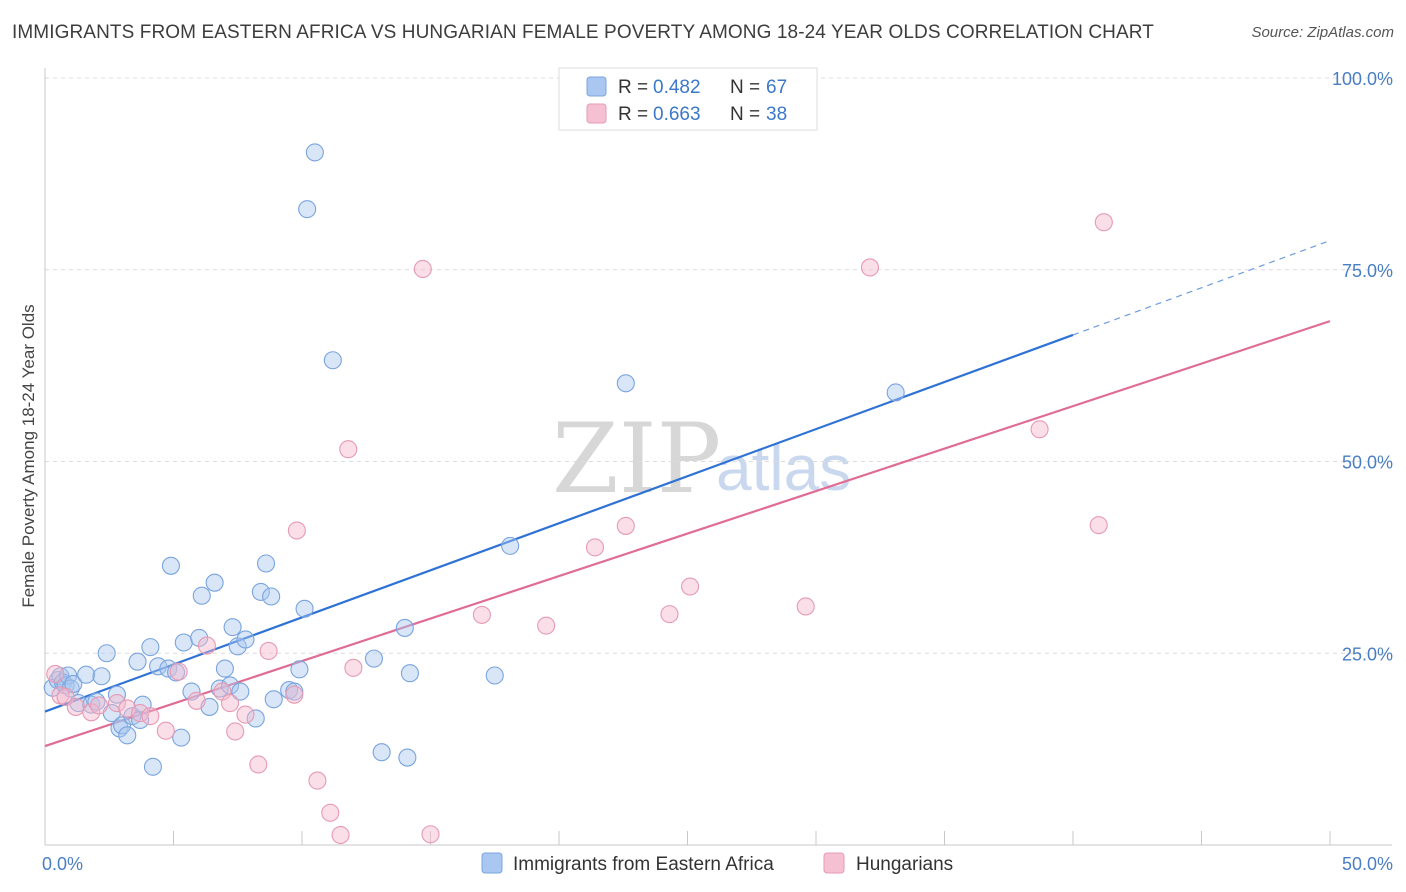 This screenshot has width=1406, height=892. Describe the element at coordinates (1367, 864) in the screenshot. I see `x-tick-label-max: 50.0%` at that location.